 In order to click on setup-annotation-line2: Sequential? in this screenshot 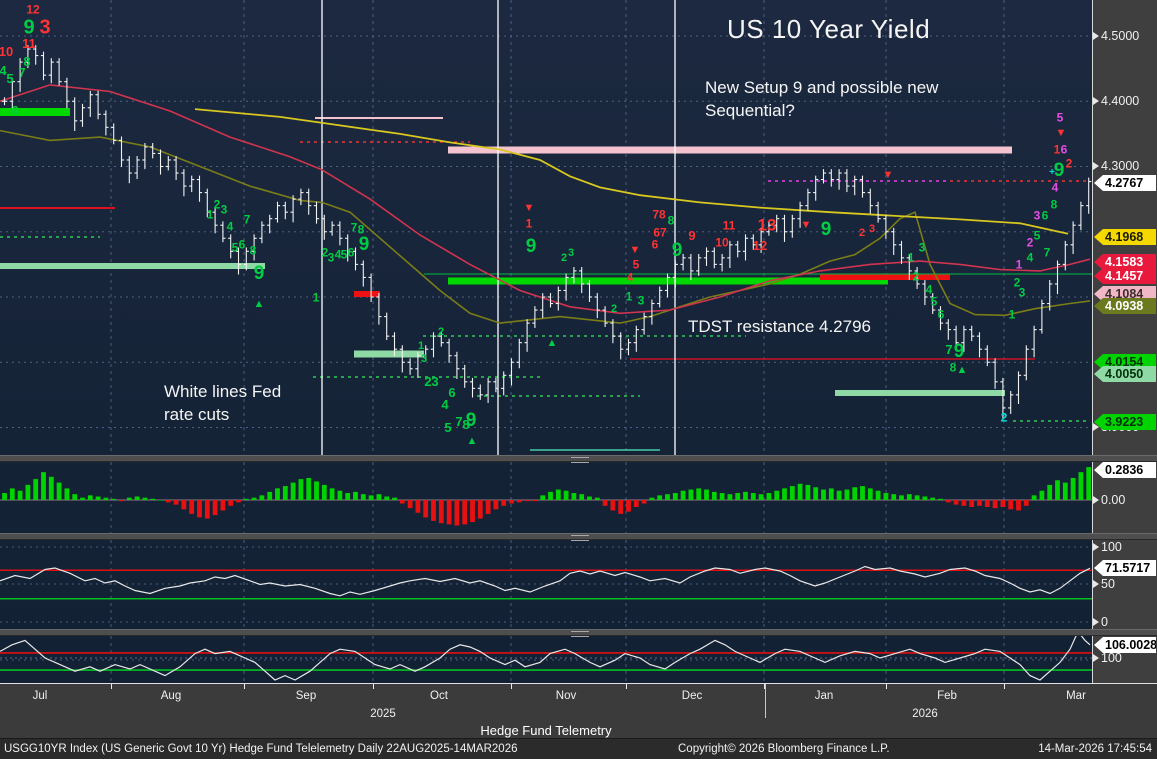, I will do `click(750, 110)`.